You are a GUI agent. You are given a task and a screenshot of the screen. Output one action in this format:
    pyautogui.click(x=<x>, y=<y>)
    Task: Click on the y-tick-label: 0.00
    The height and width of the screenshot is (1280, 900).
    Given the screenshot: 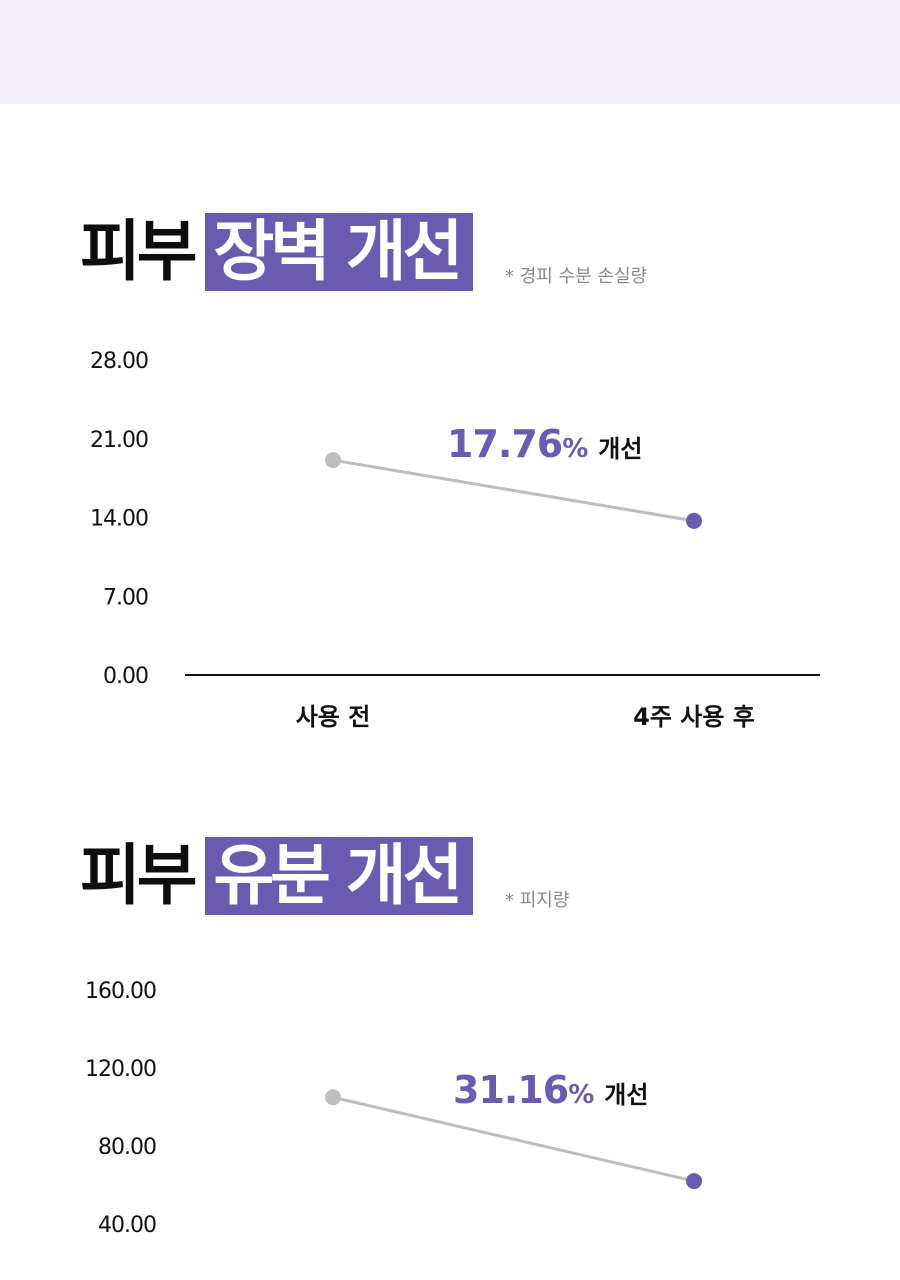 What is the action you would take?
    pyautogui.click(x=125, y=676)
    